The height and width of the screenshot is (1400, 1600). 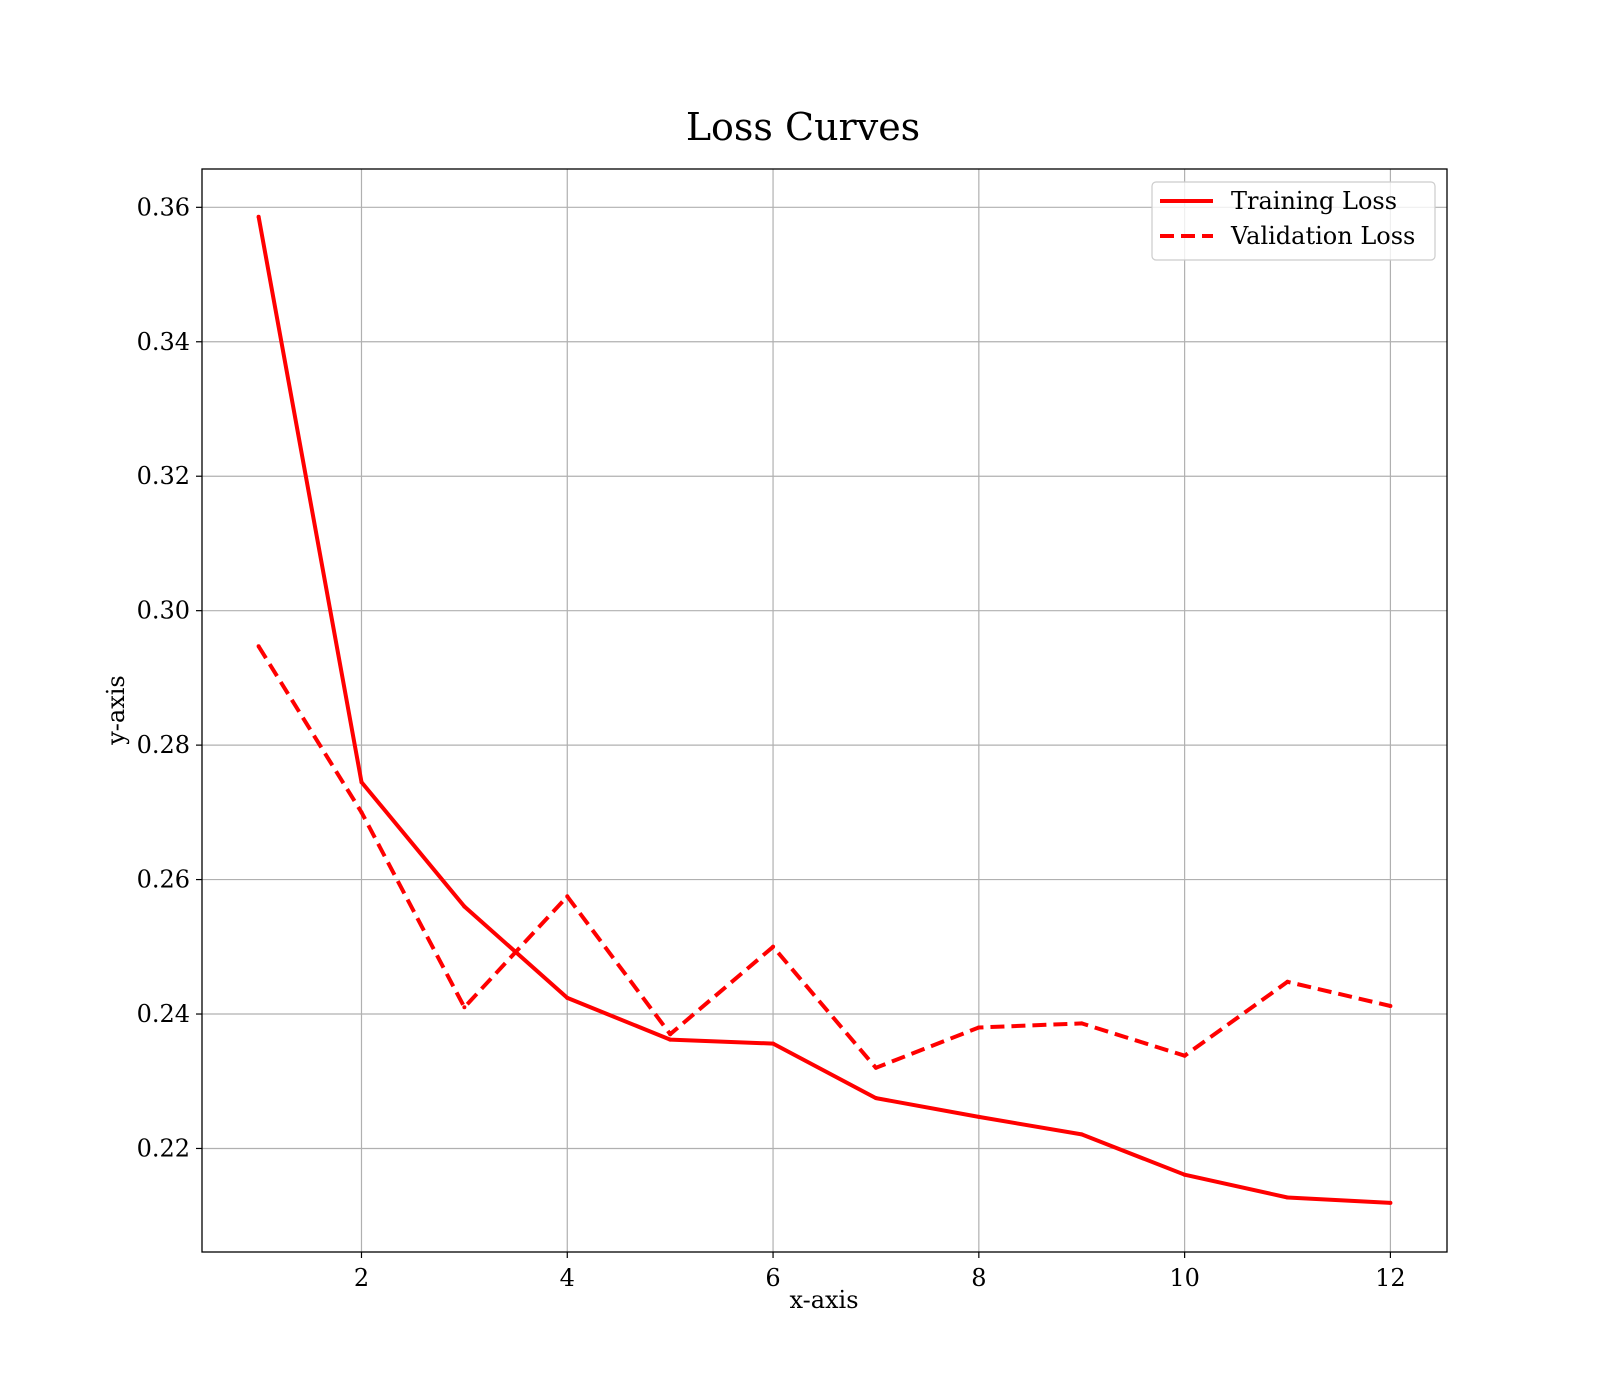 I want to click on x-tick-label: 2, so click(x=361, y=1278).